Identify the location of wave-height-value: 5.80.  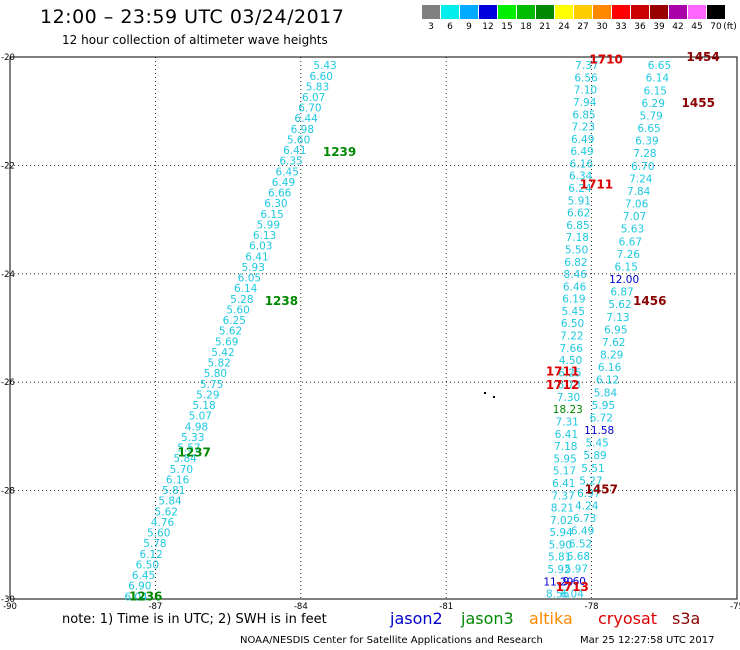
(215, 374).